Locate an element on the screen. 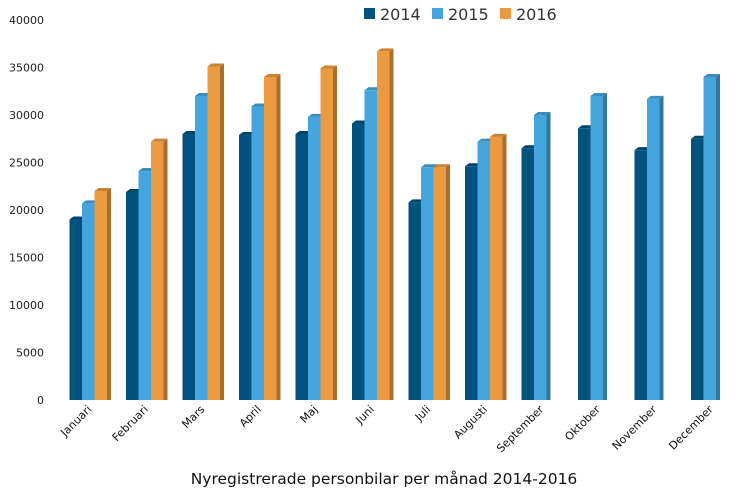 The width and height of the screenshot is (754, 491). bar-2016-Mars is located at coordinates (213, 233).